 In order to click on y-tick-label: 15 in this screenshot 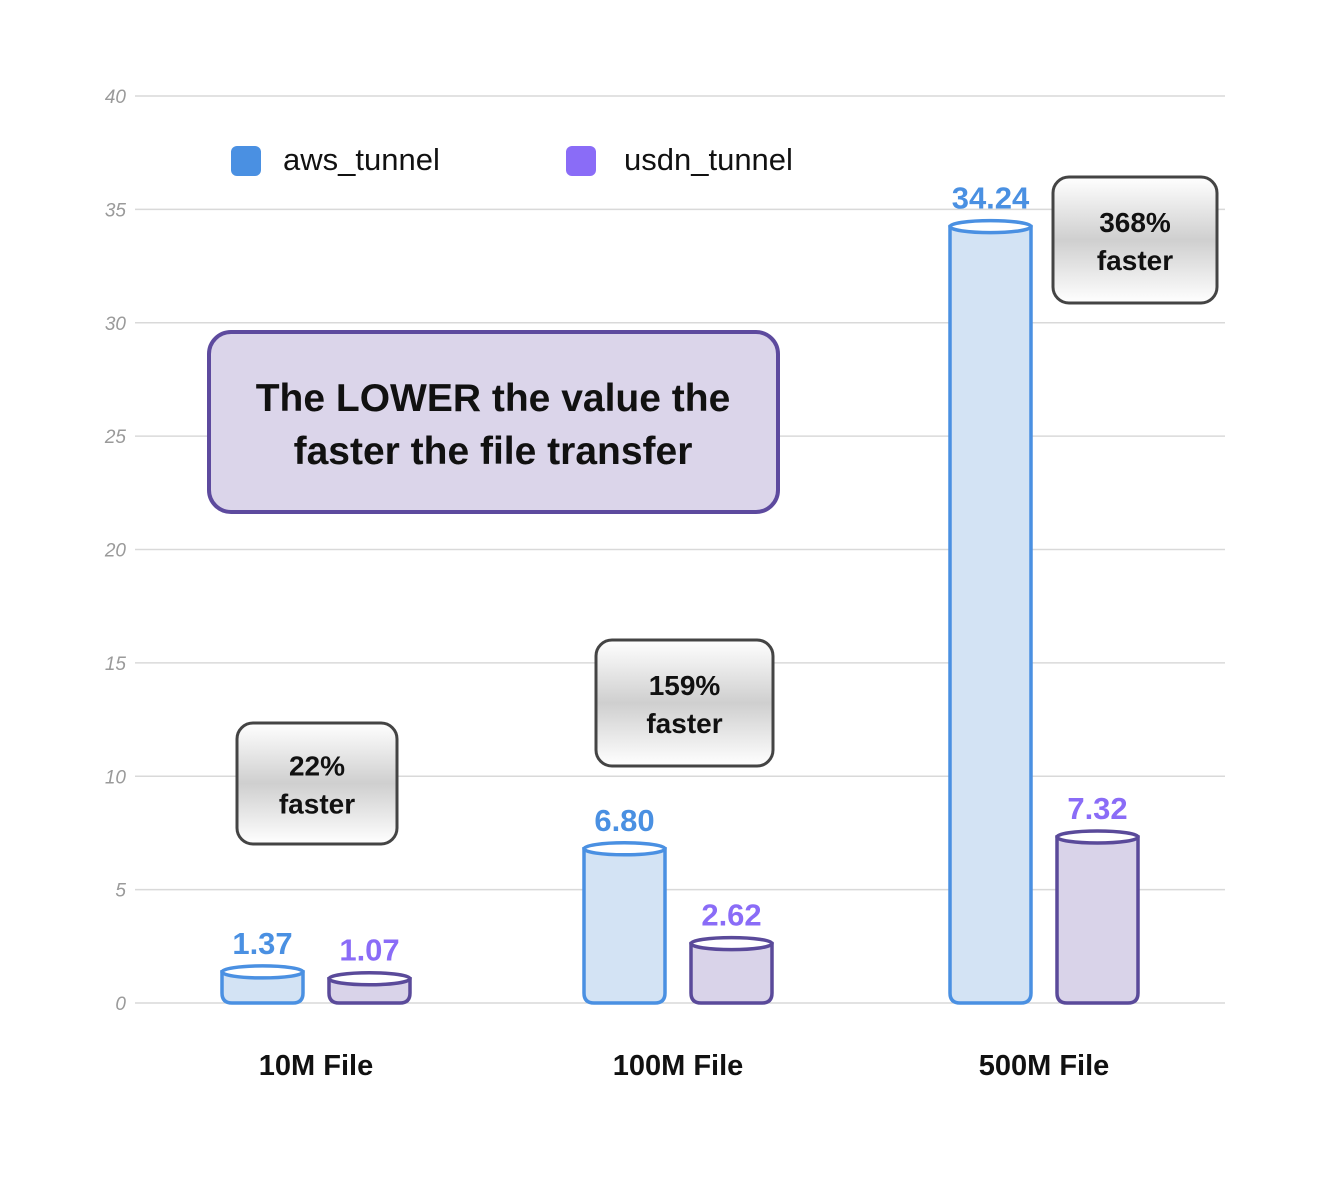, I will do `click(116, 664)`.